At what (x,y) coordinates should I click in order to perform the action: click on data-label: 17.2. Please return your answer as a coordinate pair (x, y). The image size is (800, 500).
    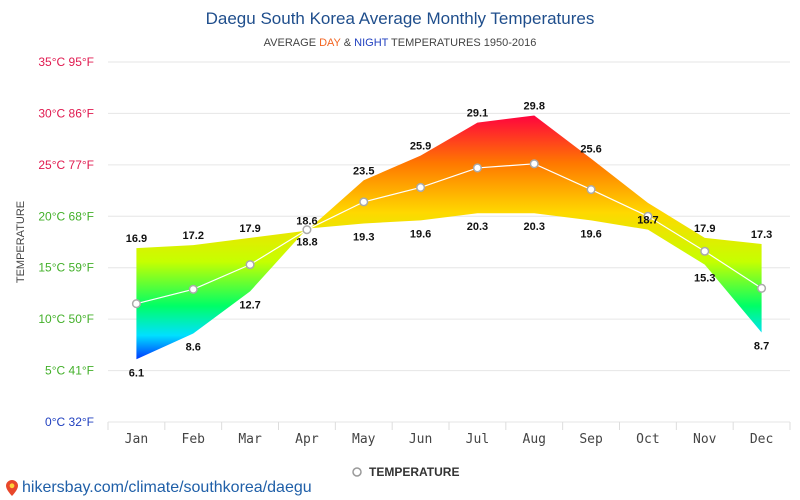
    Looking at the image, I should click on (193, 236).